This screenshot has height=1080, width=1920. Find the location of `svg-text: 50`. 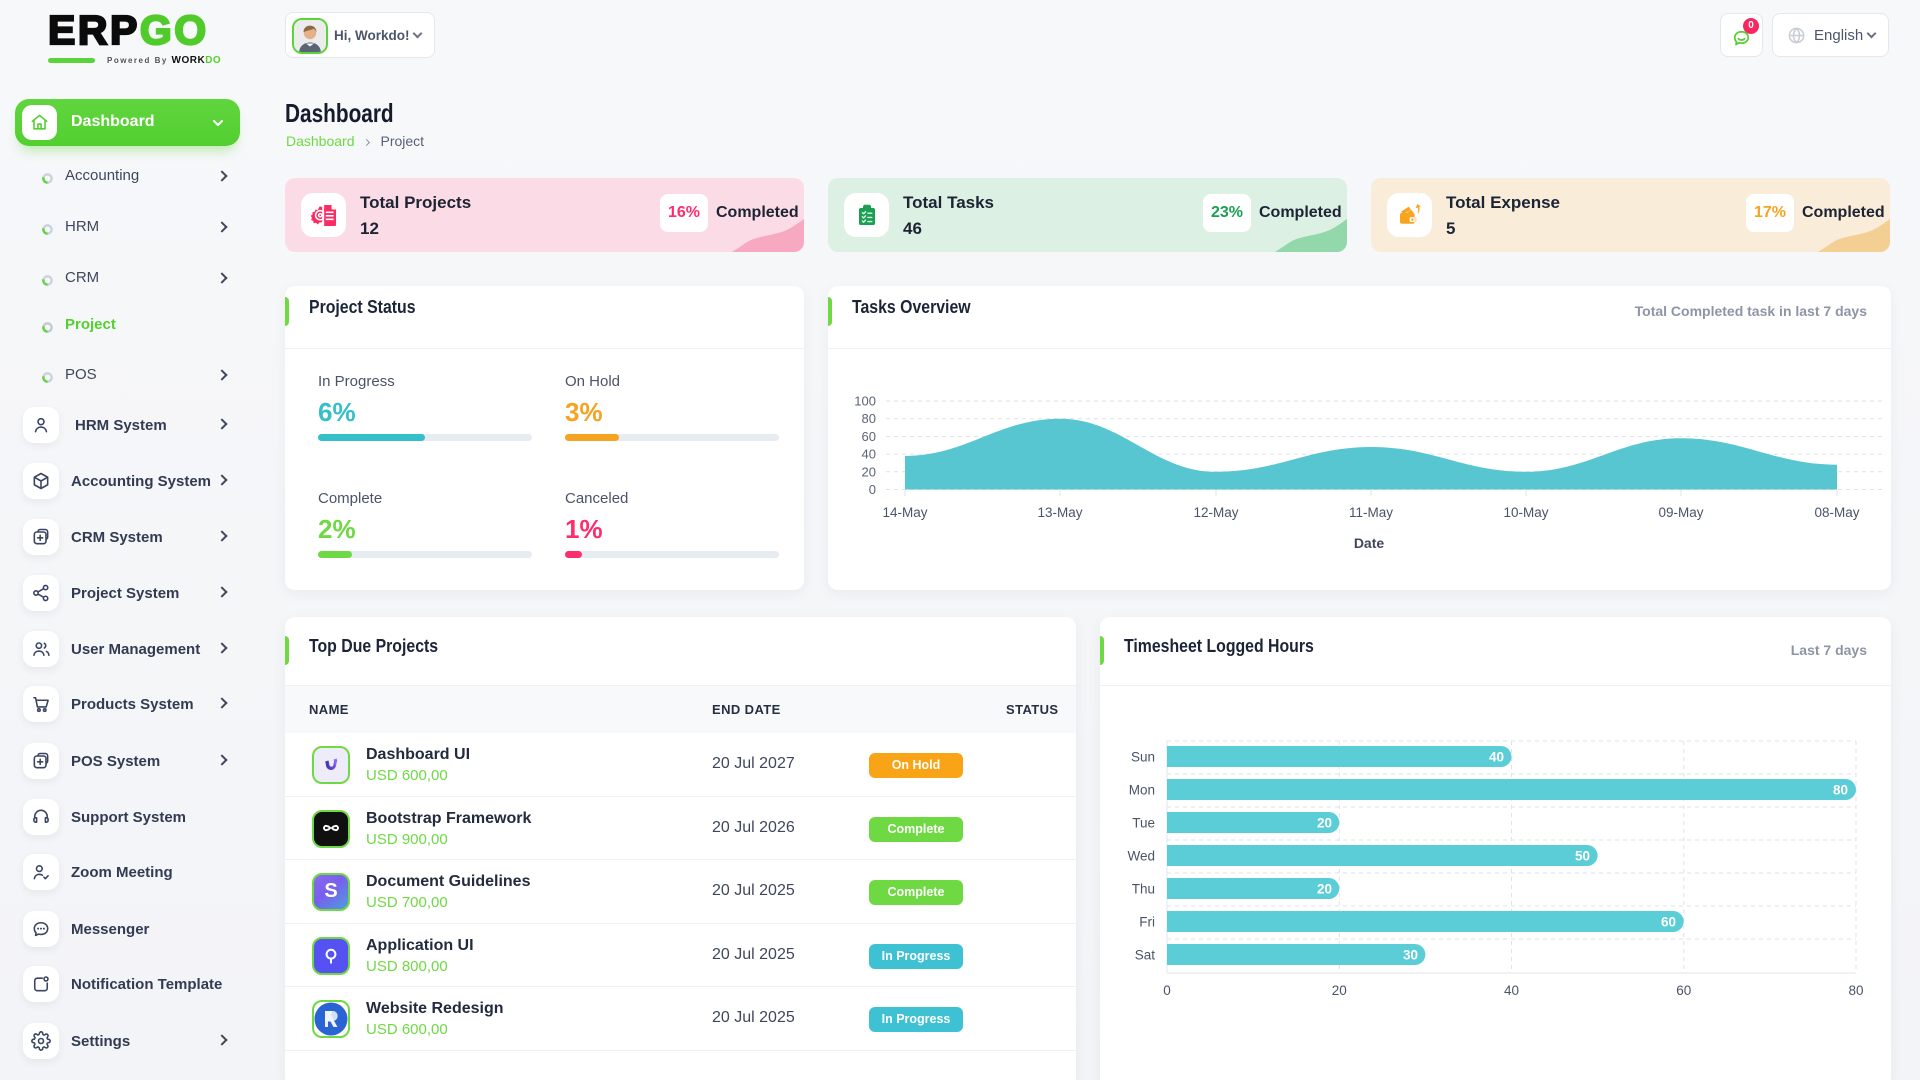

svg-text: 50 is located at coordinates (1582, 856).